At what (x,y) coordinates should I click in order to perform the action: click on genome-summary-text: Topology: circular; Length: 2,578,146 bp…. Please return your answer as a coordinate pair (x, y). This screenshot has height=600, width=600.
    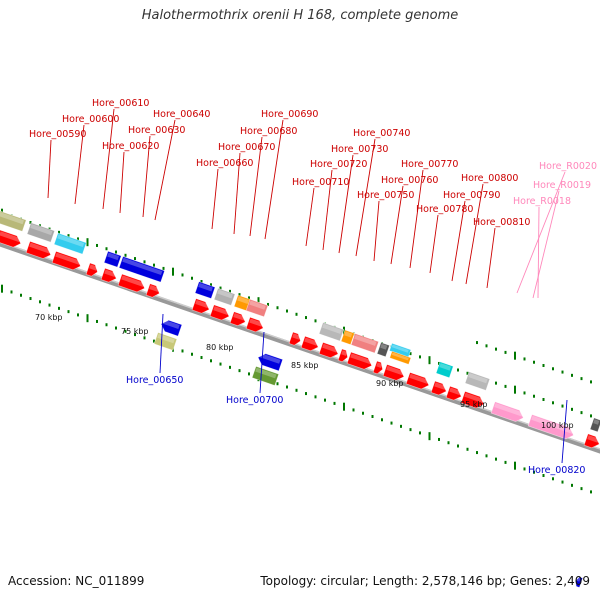
    Looking at the image, I should click on (425, 581).